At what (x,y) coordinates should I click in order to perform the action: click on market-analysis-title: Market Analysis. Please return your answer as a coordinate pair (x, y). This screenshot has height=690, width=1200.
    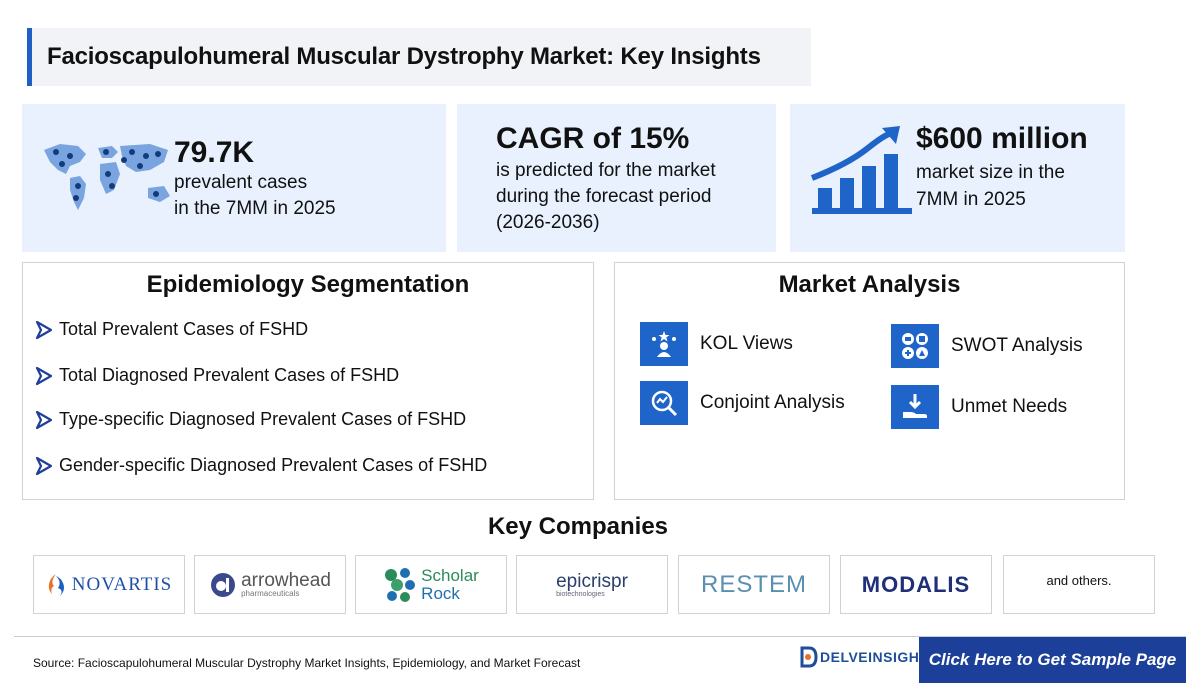
    Looking at the image, I should click on (869, 284).